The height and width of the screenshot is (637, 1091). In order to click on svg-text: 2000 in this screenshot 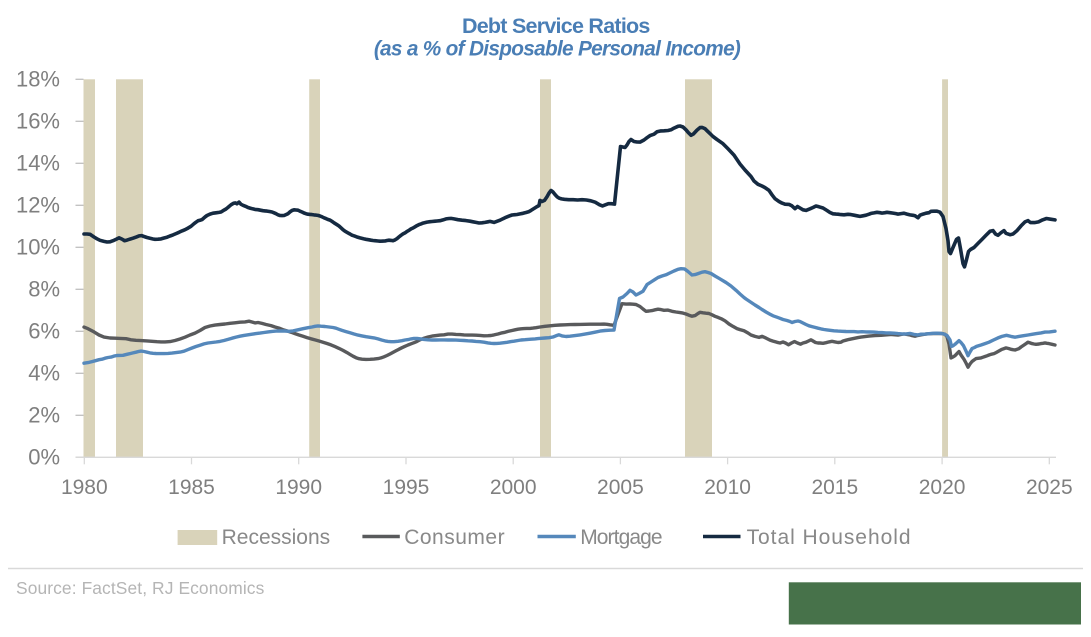, I will do `click(513, 487)`.